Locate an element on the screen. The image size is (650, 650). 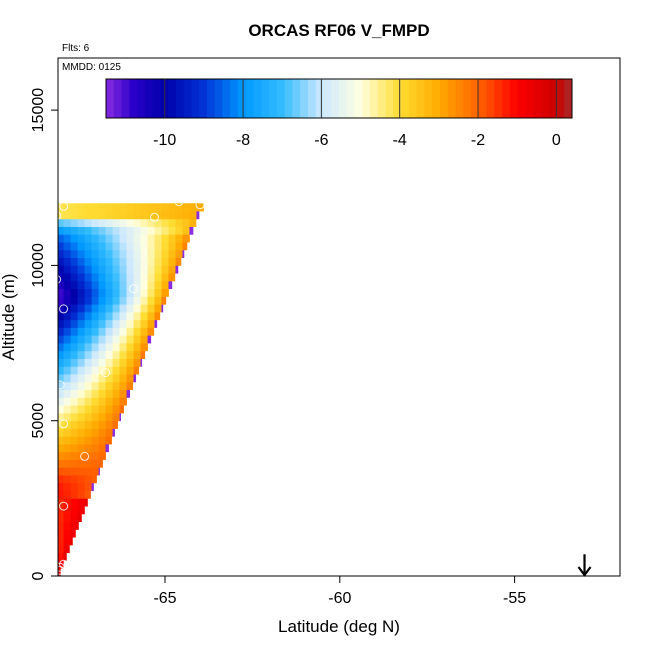
colorbar-tick-label: -2 is located at coordinates (478, 140).